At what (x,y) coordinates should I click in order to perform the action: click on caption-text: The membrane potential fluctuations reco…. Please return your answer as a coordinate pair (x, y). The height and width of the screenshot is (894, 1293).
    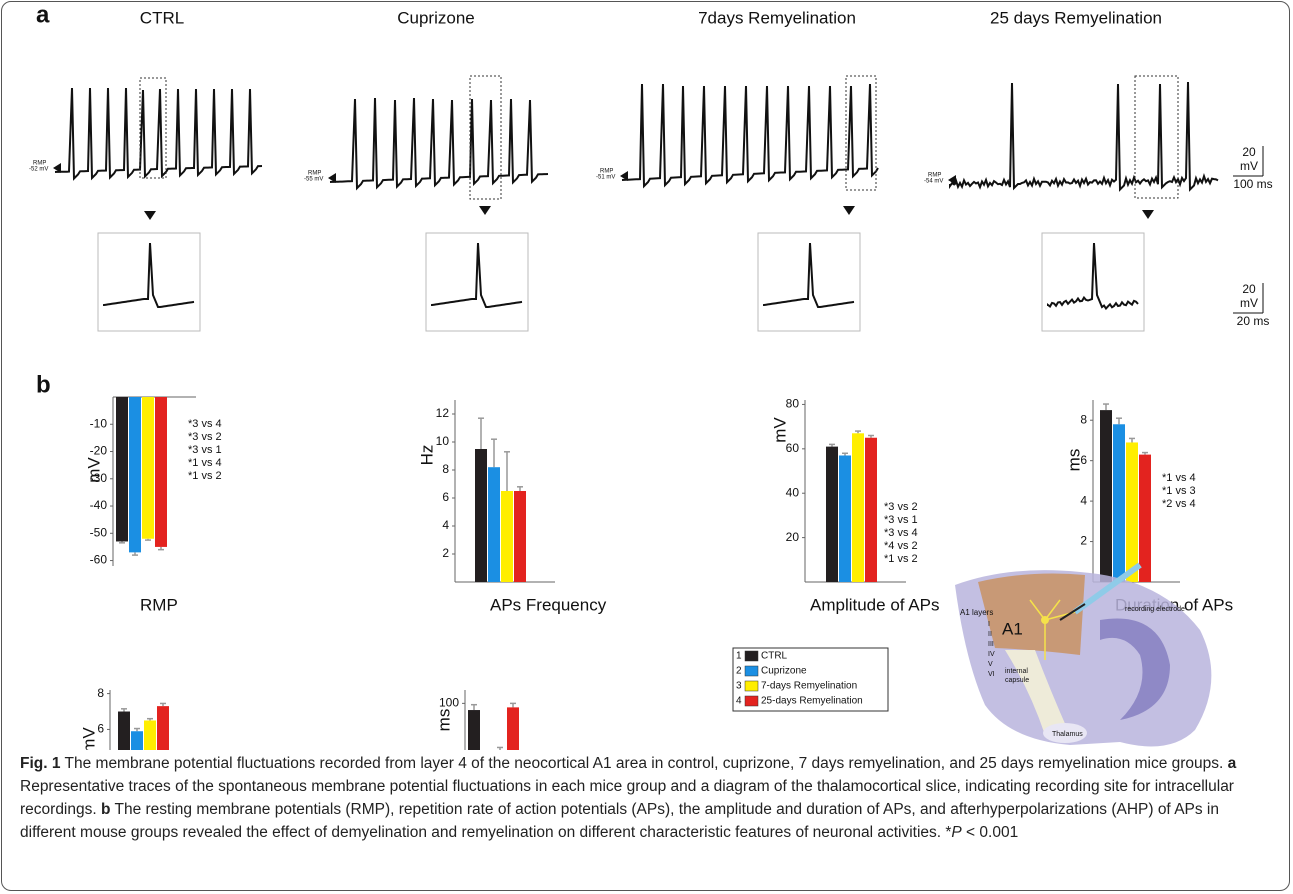
    Looking at the image, I should click on (644, 763).